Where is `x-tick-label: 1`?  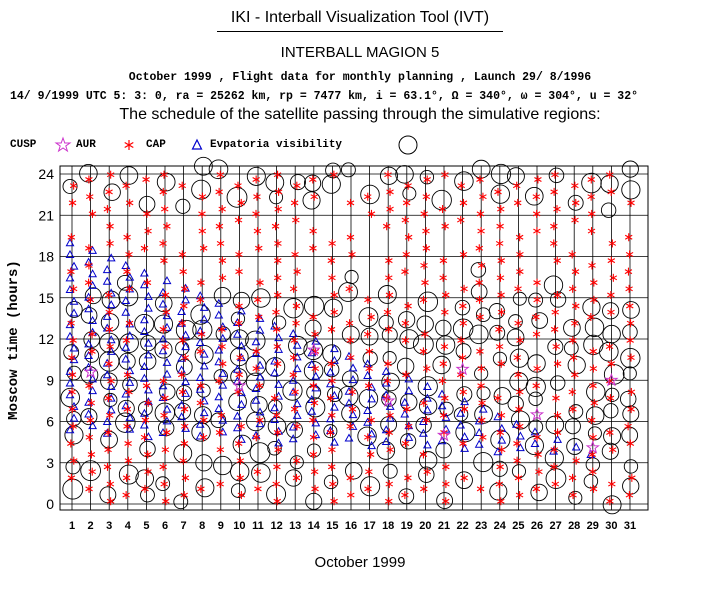
x-tick-label: 1 is located at coordinates (72, 526).